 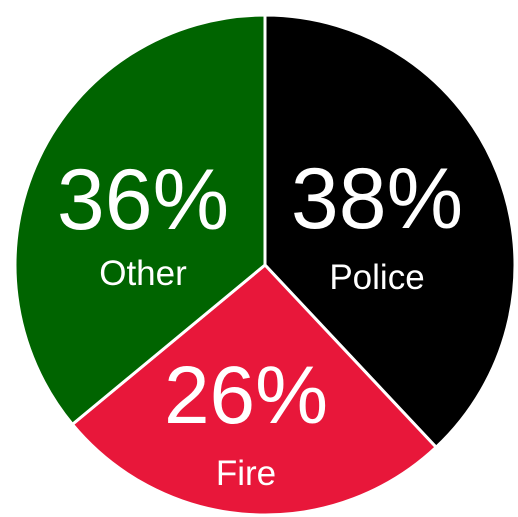 I want to click on slice-label-fire: Fire, so click(x=246, y=473).